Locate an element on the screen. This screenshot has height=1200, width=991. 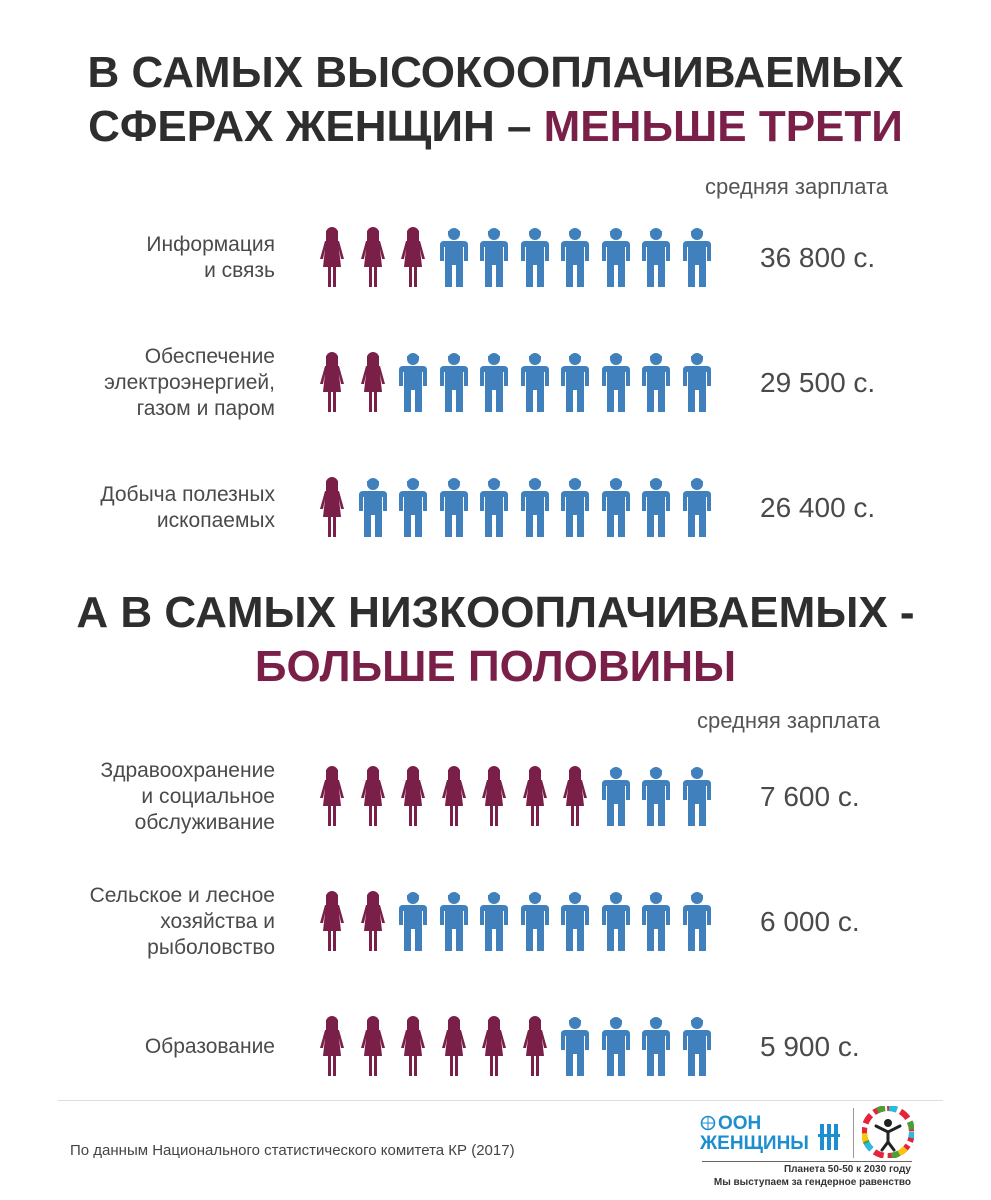
average-salary: 26 400 с. is located at coordinates (818, 507).